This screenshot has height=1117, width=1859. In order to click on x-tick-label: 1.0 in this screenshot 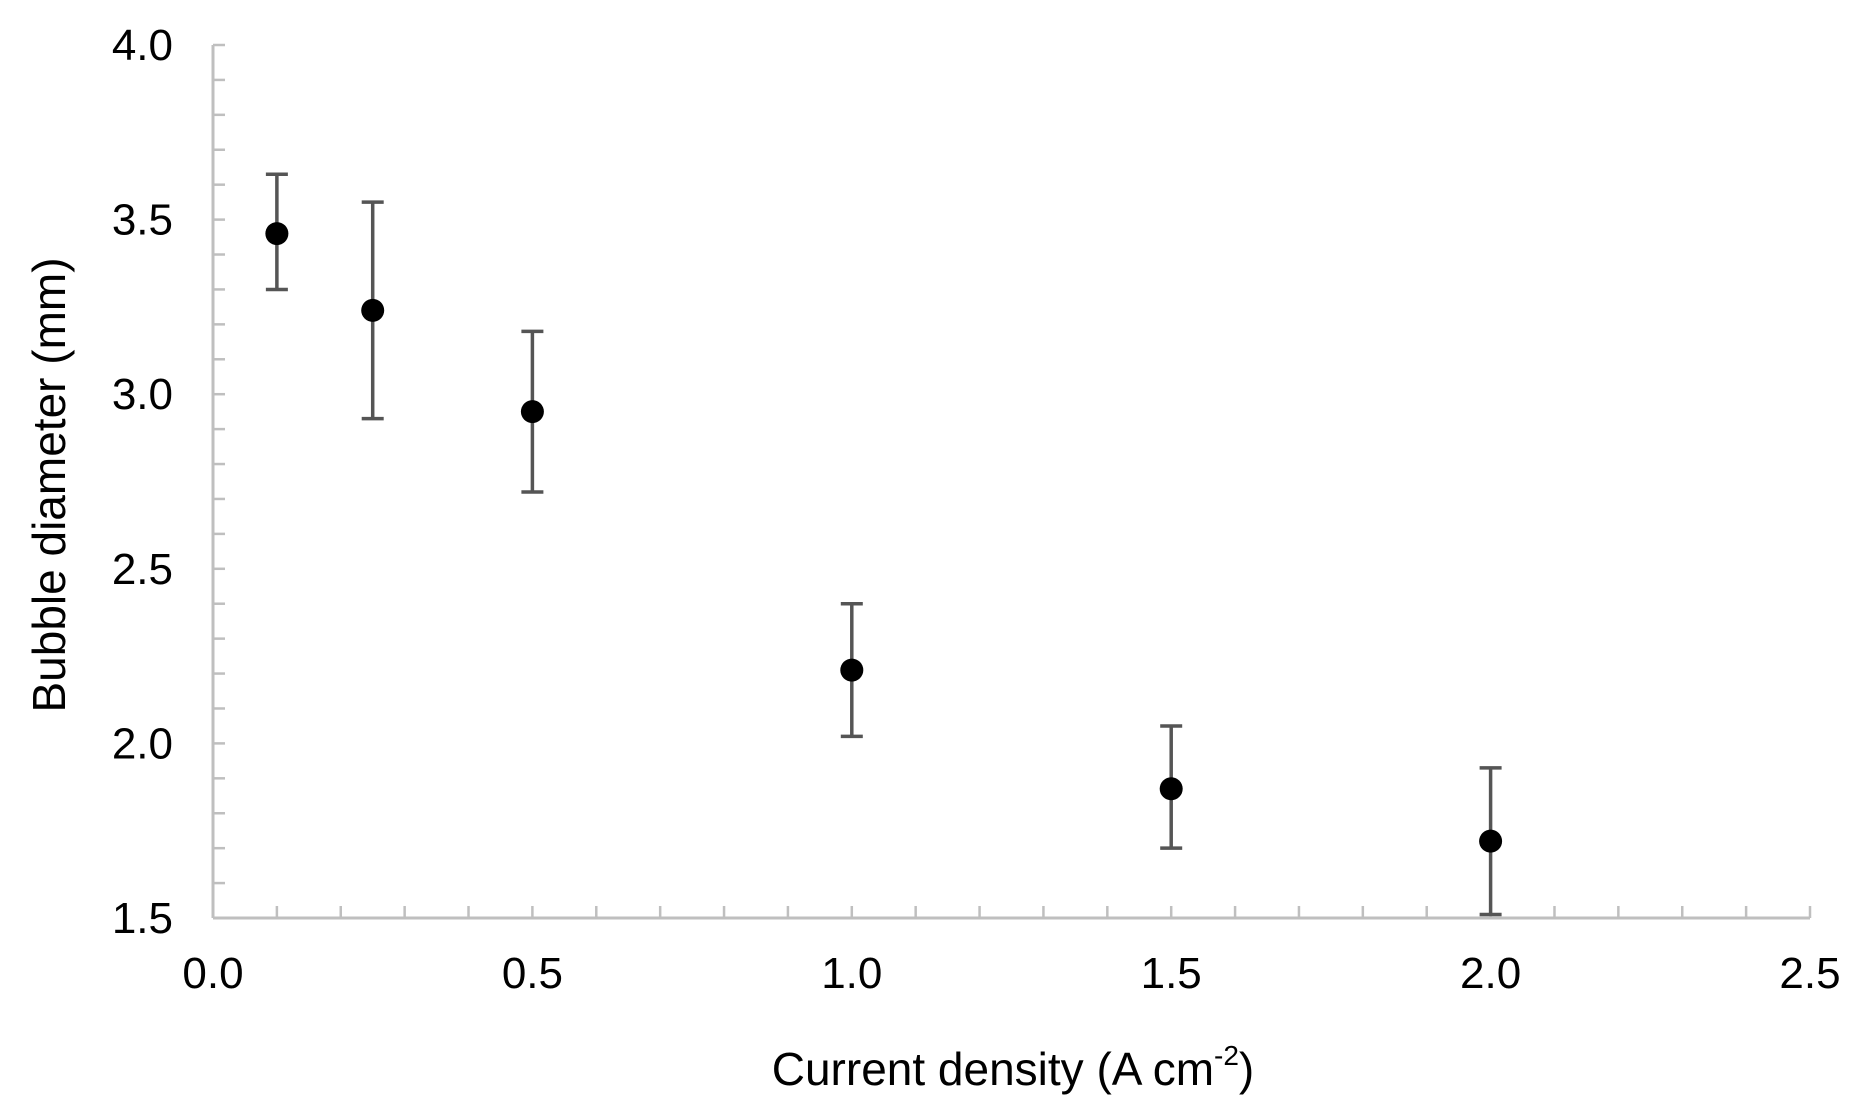, I will do `click(851, 973)`.